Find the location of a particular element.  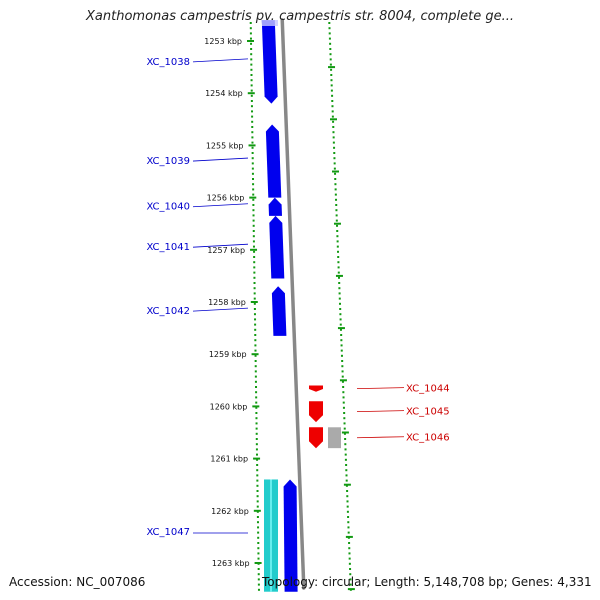

forward-gene-label: XC_1040 is located at coordinates (168, 207).